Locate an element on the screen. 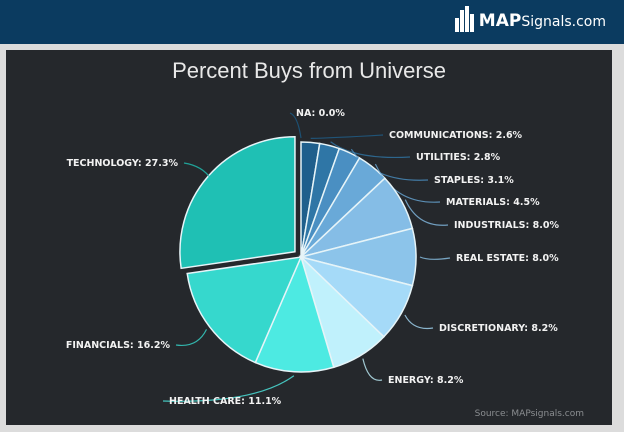 Image resolution: width=624 pixels, height=432 pixels. logo-bold: MAP is located at coordinates (500, 21).